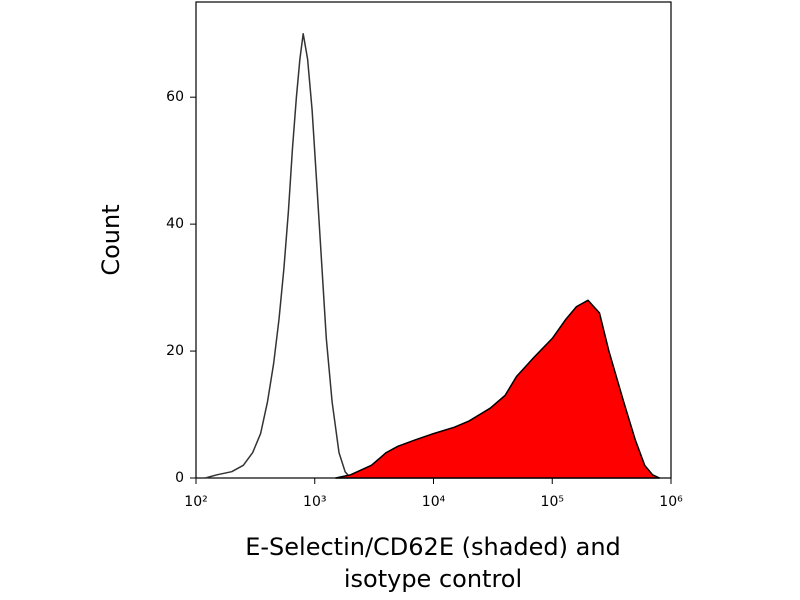  What do you see at coordinates (671, 502) in the screenshot?
I see `x-tick-label: 10⁶` at bounding box center [671, 502].